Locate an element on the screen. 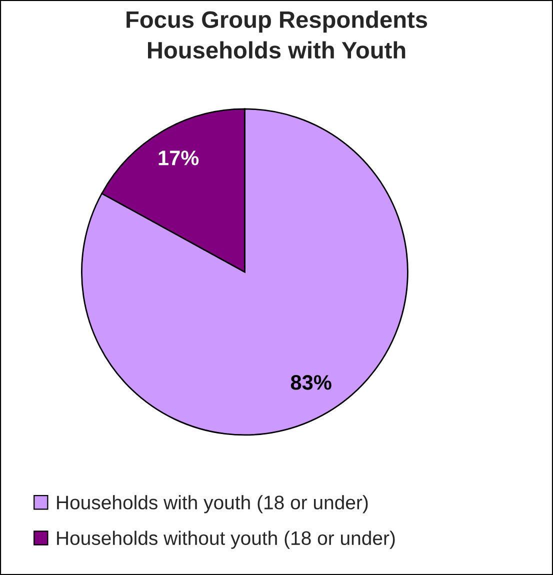 This screenshot has width=553, height=575. legend-label: Households without youth (18 or under) is located at coordinates (226, 539).